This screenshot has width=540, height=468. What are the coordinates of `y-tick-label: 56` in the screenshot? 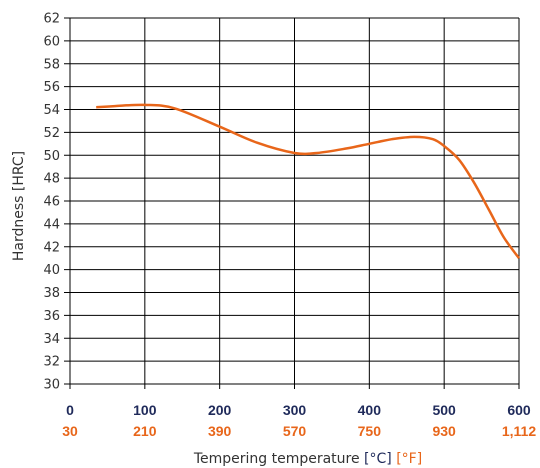 It's located at (51, 87).